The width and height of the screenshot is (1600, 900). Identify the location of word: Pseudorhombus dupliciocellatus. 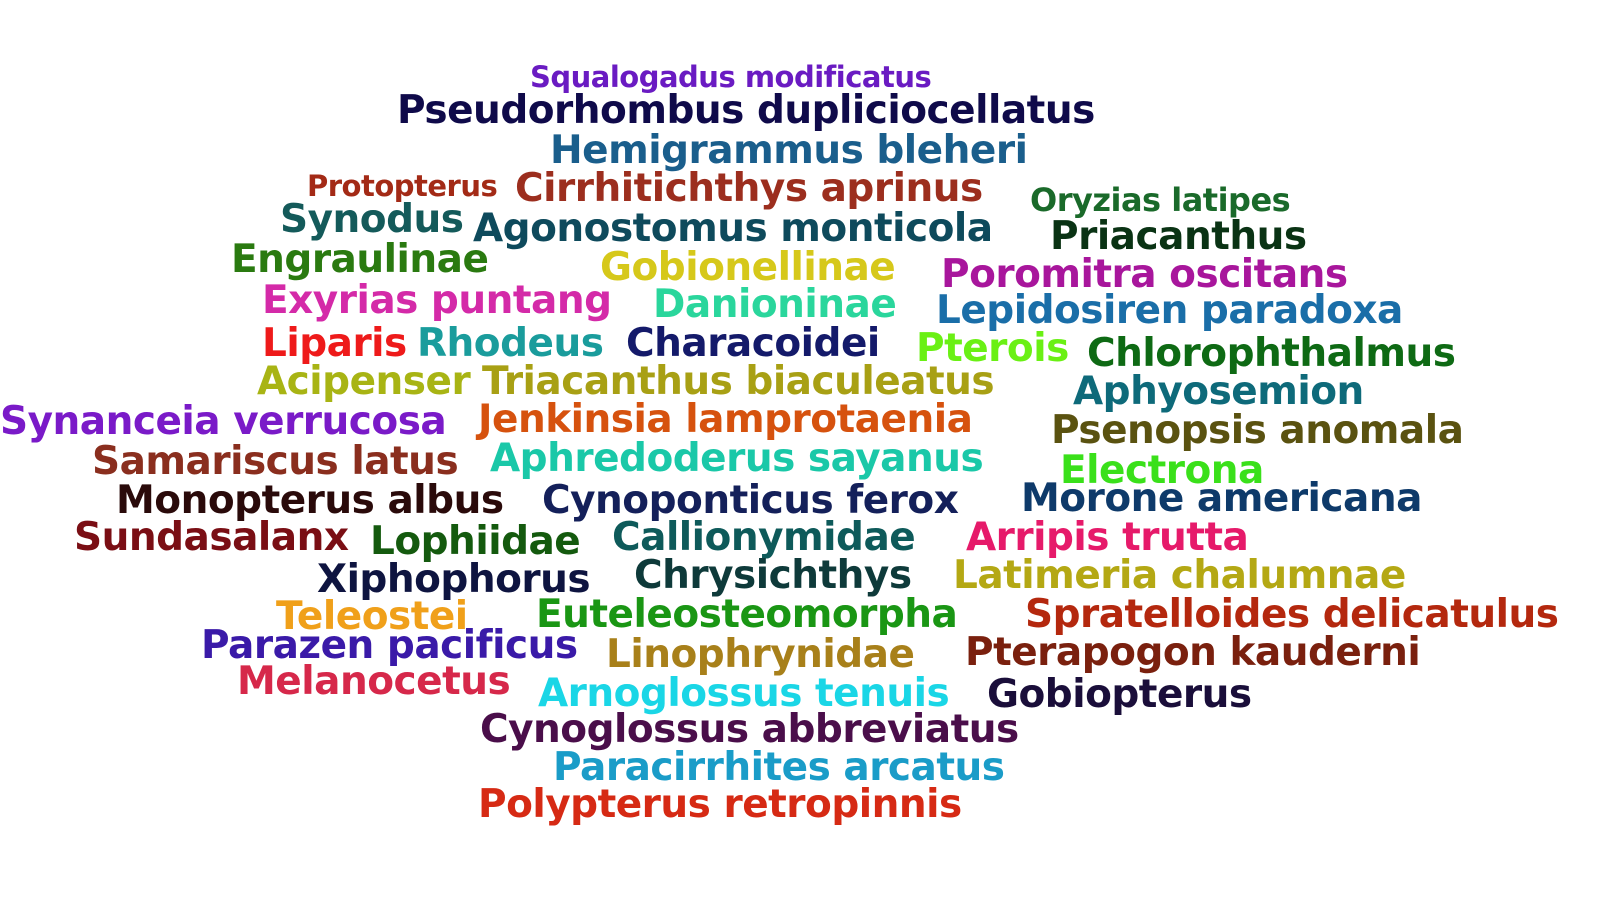
(746, 110).